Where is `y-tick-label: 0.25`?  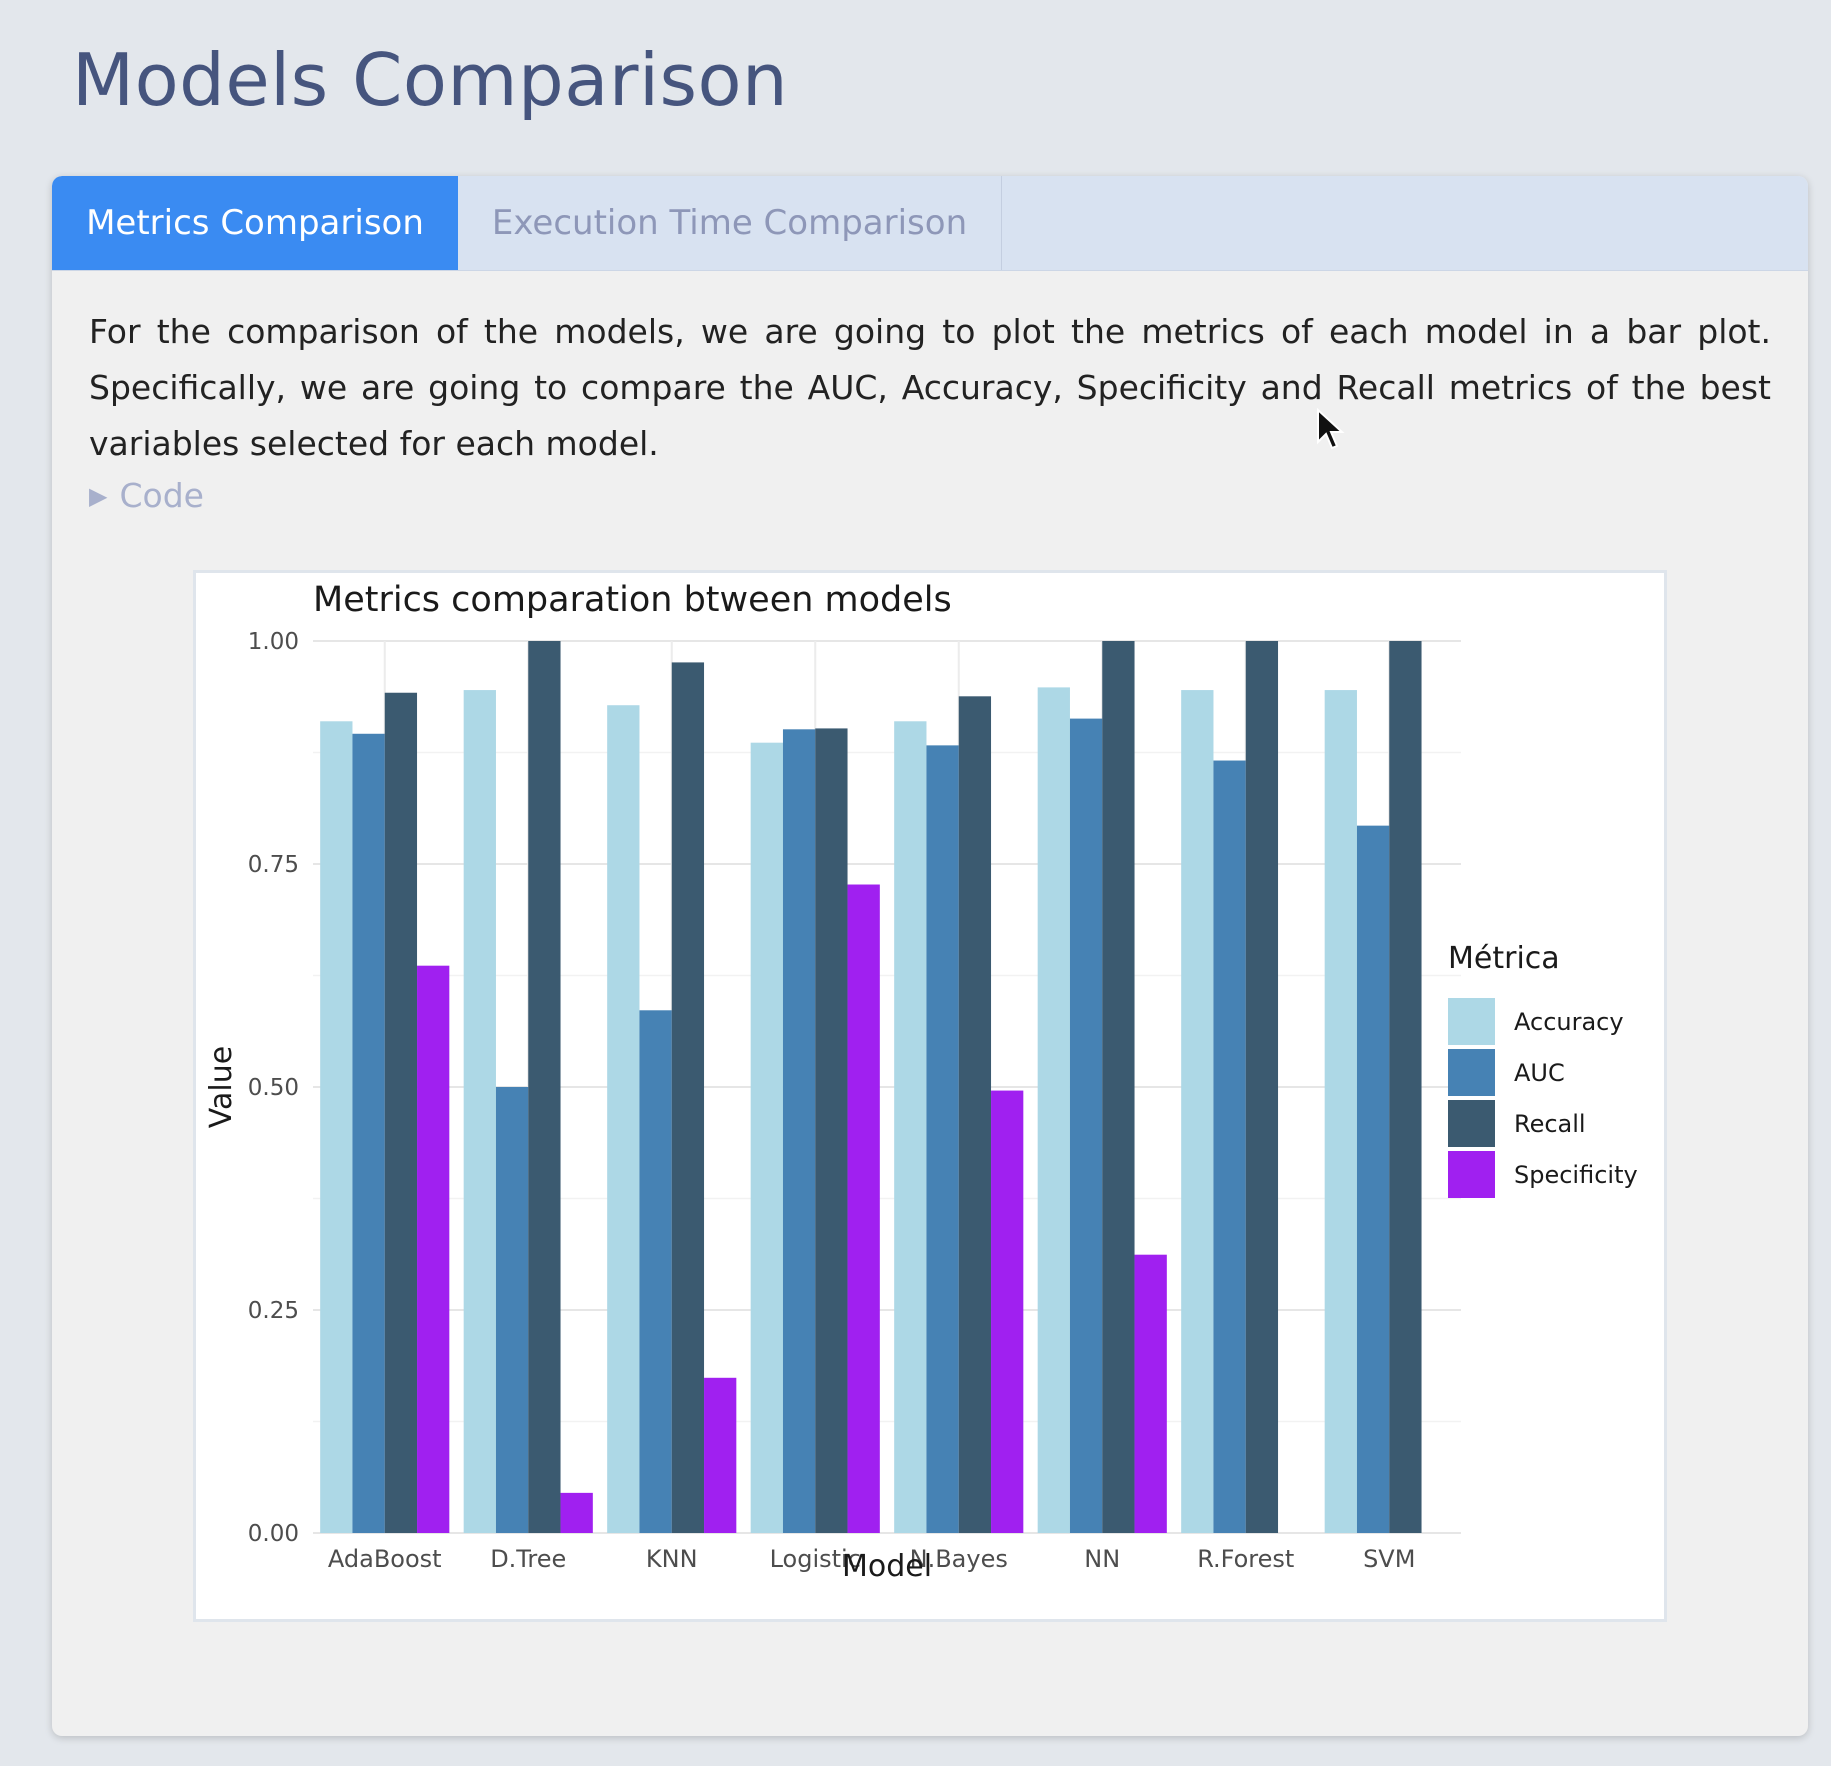
y-tick-label: 0.25 is located at coordinates (273, 1311).